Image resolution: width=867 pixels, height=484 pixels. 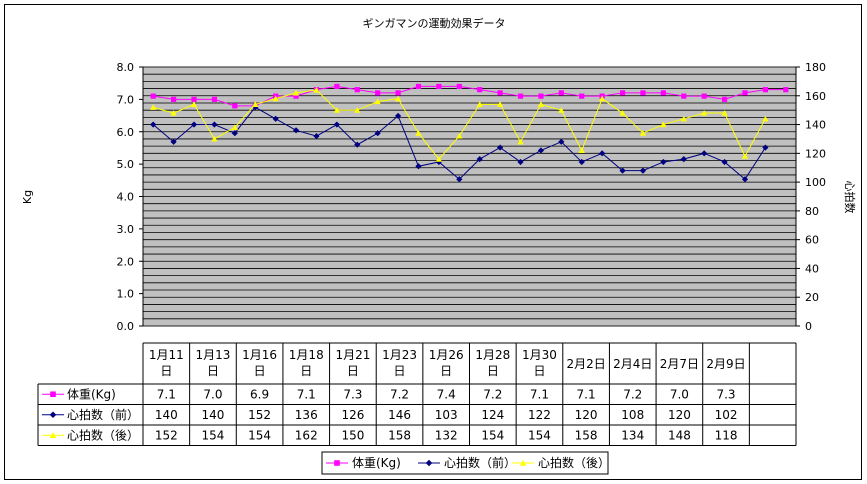 I want to click on y2-tick-label: 160, so click(x=815, y=96).